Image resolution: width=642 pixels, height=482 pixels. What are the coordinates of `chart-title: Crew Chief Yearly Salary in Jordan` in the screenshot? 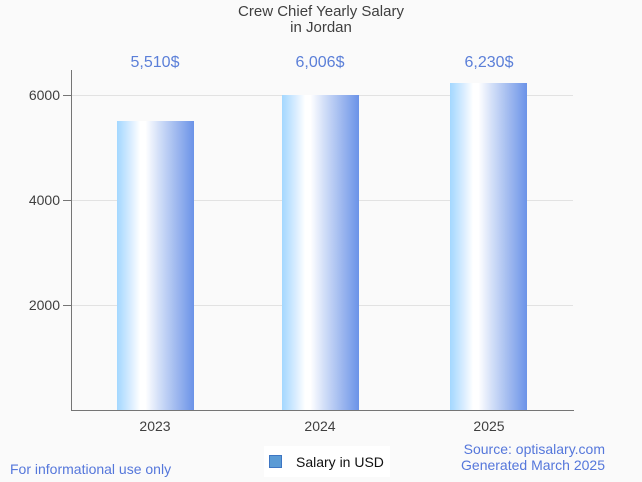 It's located at (321, 20).